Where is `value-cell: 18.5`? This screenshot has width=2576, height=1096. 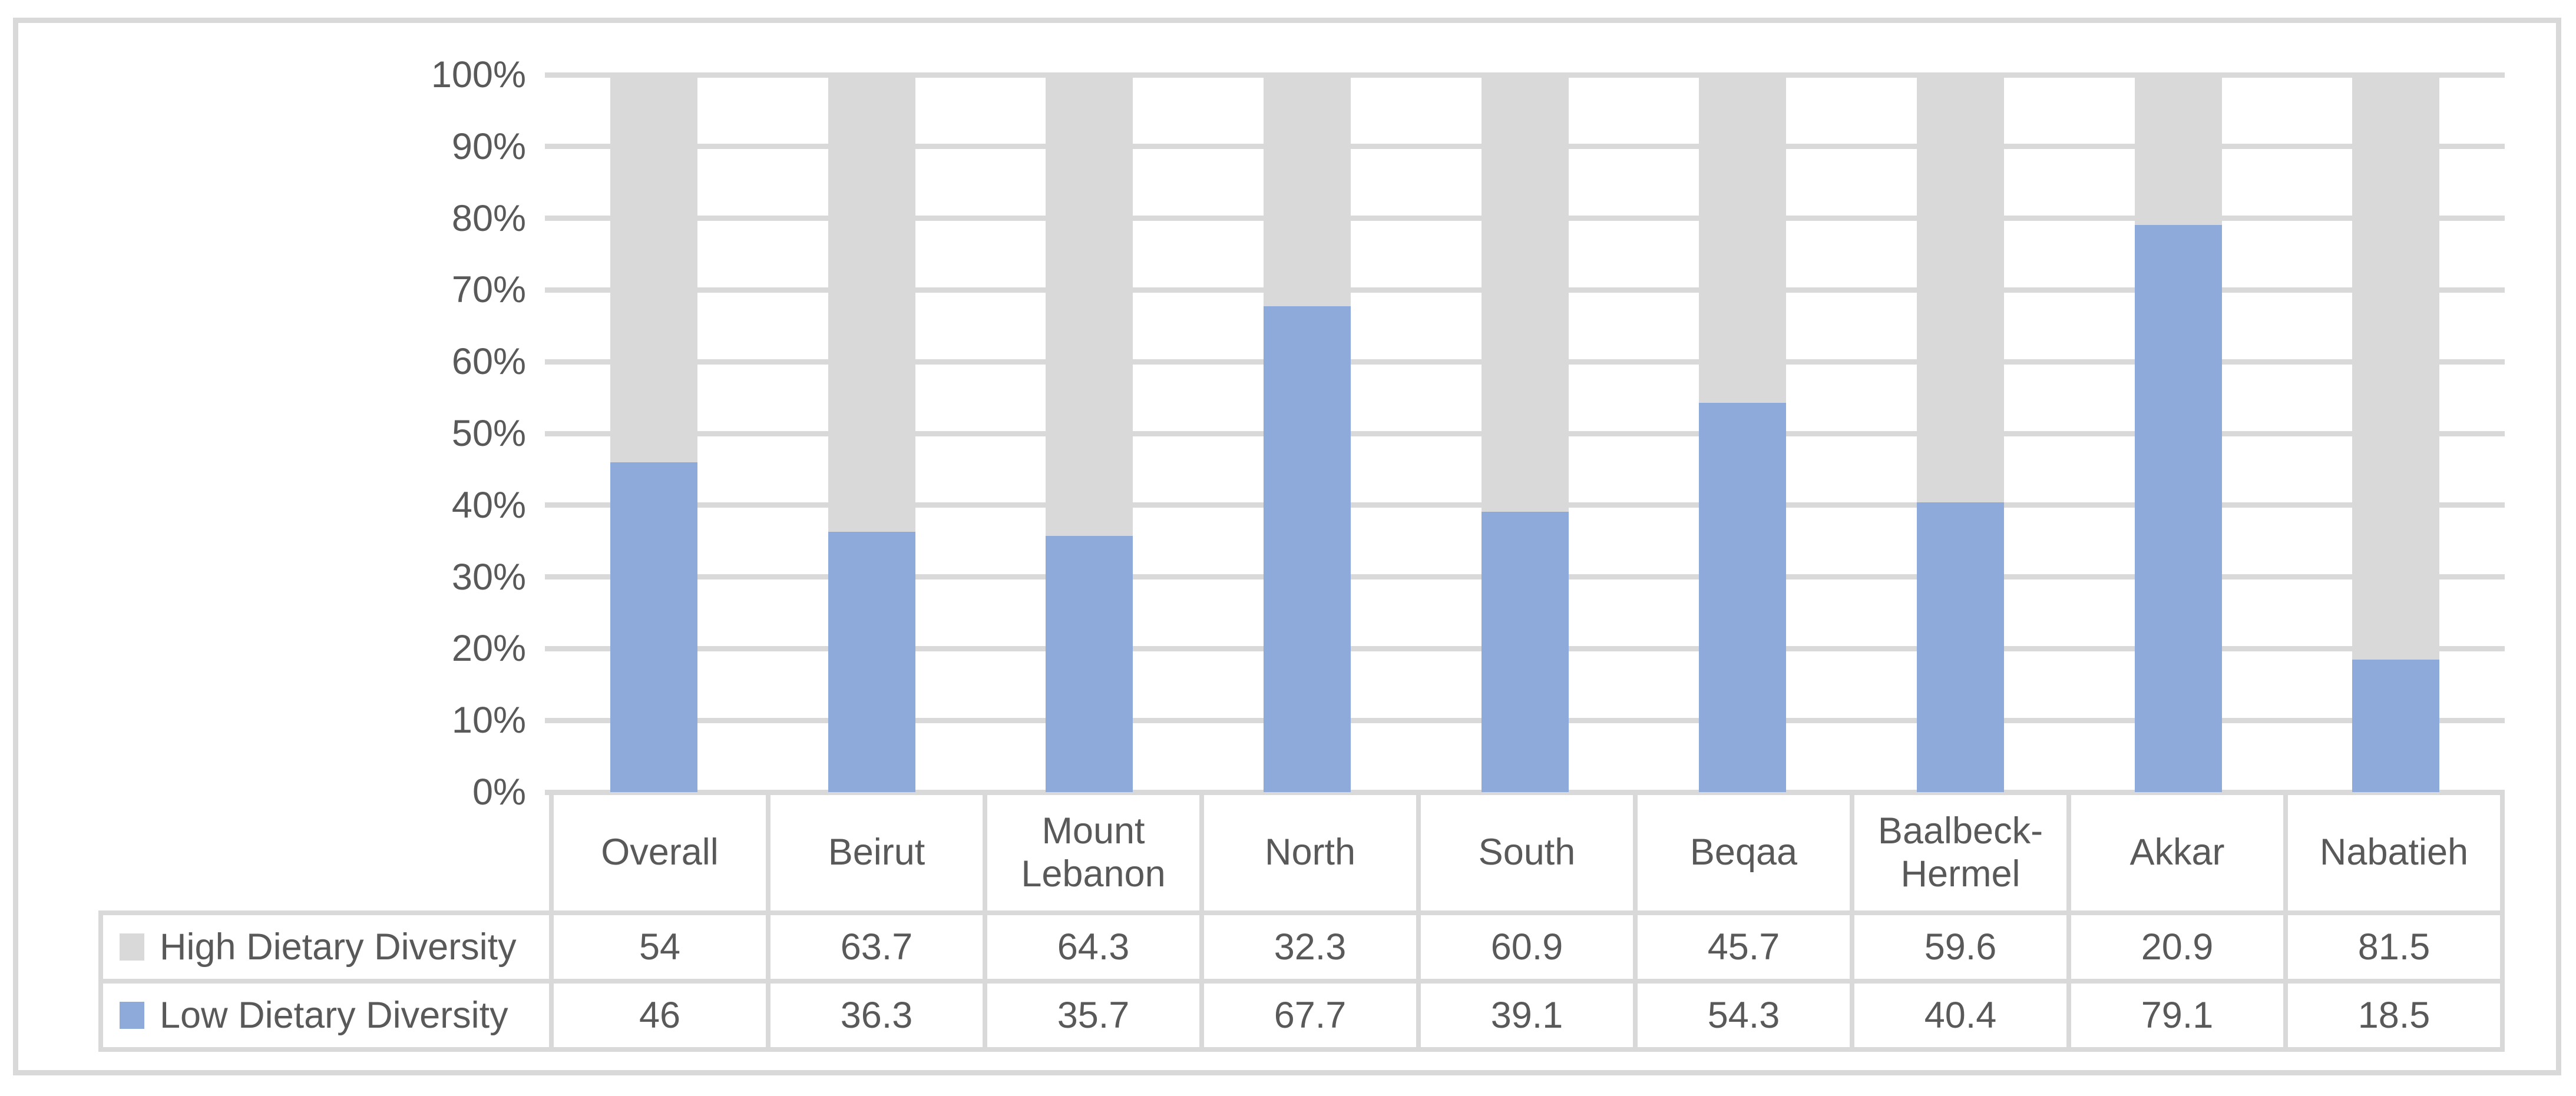 value-cell: 18.5 is located at coordinates (2394, 1015).